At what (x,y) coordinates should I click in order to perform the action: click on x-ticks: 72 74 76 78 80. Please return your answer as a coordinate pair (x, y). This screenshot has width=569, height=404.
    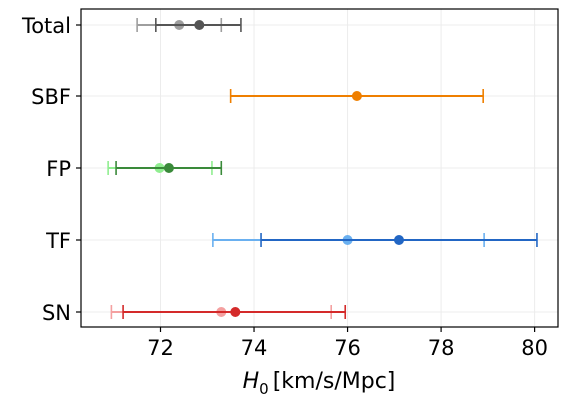
    Looking at the image, I should click on (347, 343).